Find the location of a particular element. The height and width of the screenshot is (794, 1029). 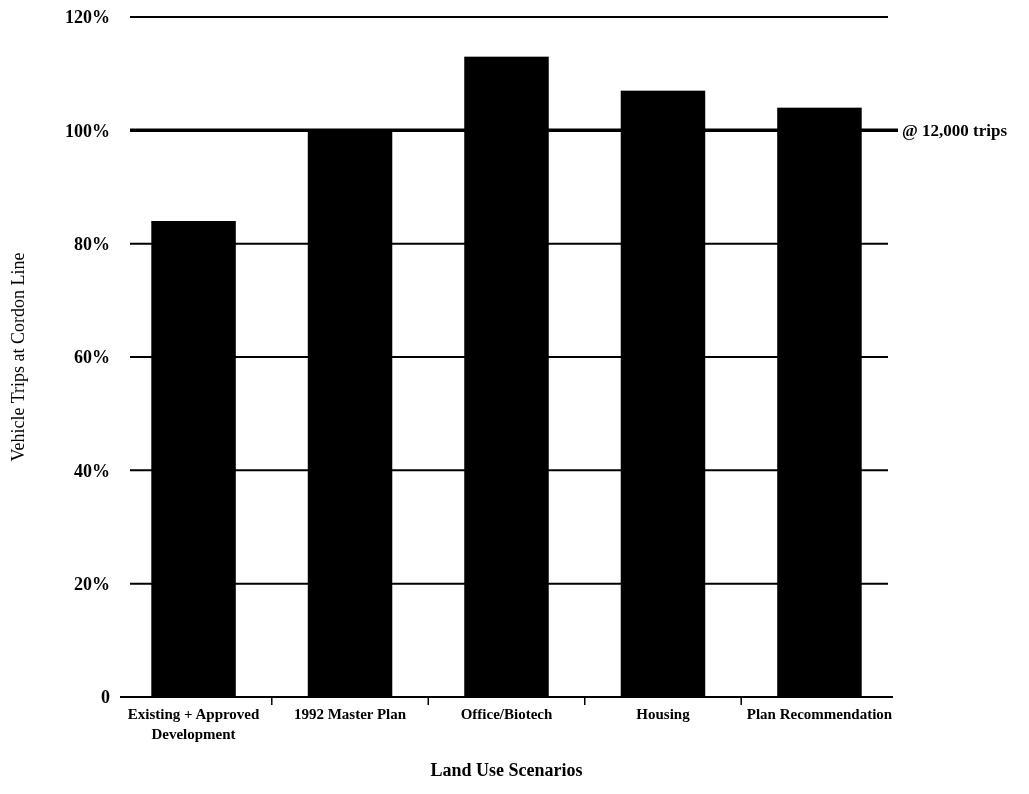

x-tick-label: Existing + Approved Development is located at coordinates (194, 724).